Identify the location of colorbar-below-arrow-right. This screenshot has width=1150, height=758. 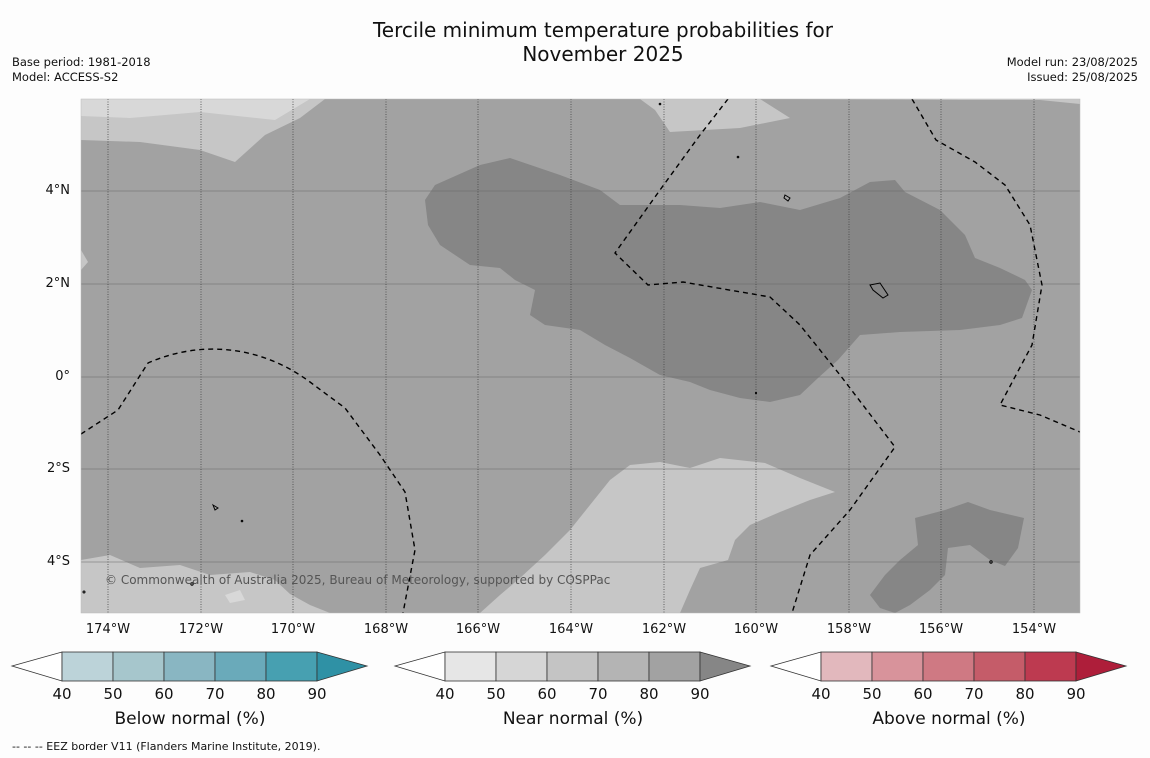
(342, 666).